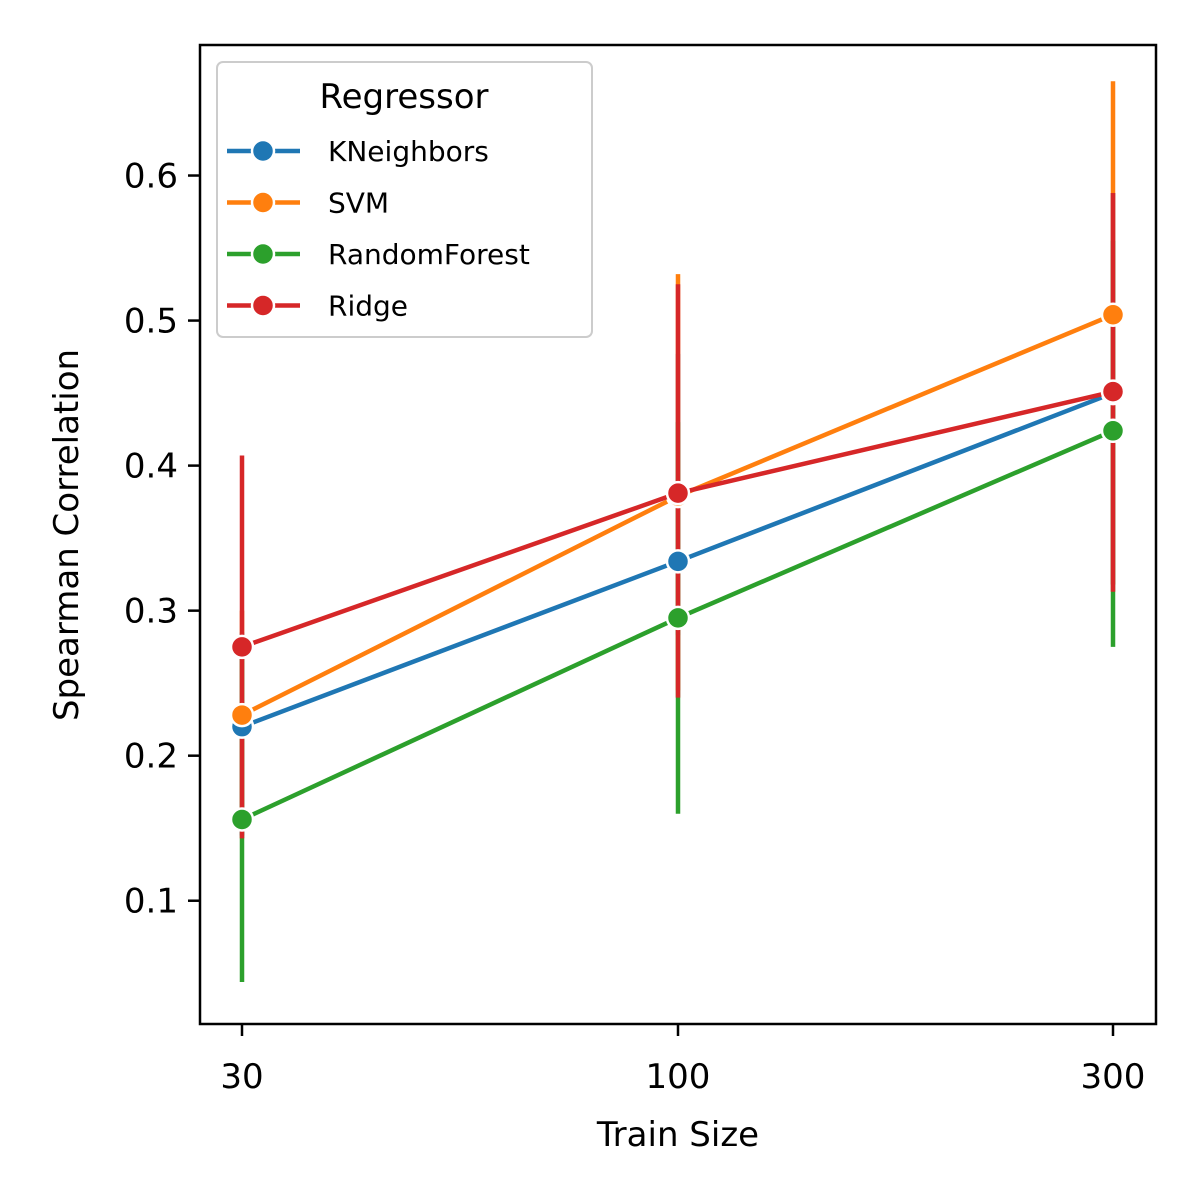 This screenshot has height=1200, width=1200. What do you see at coordinates (408, 151) in the screenshot?
I see `legend-label: KNeighbors` at bounding box center [408, 151].